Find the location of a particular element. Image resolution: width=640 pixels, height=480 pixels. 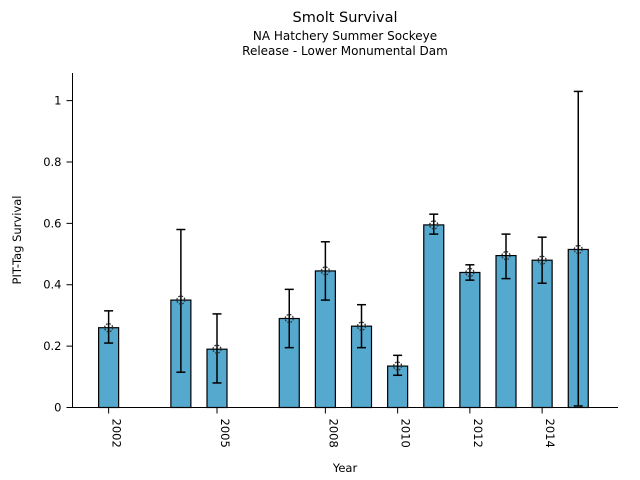

x-axis-label: Year is located at coordinates (345, 468).